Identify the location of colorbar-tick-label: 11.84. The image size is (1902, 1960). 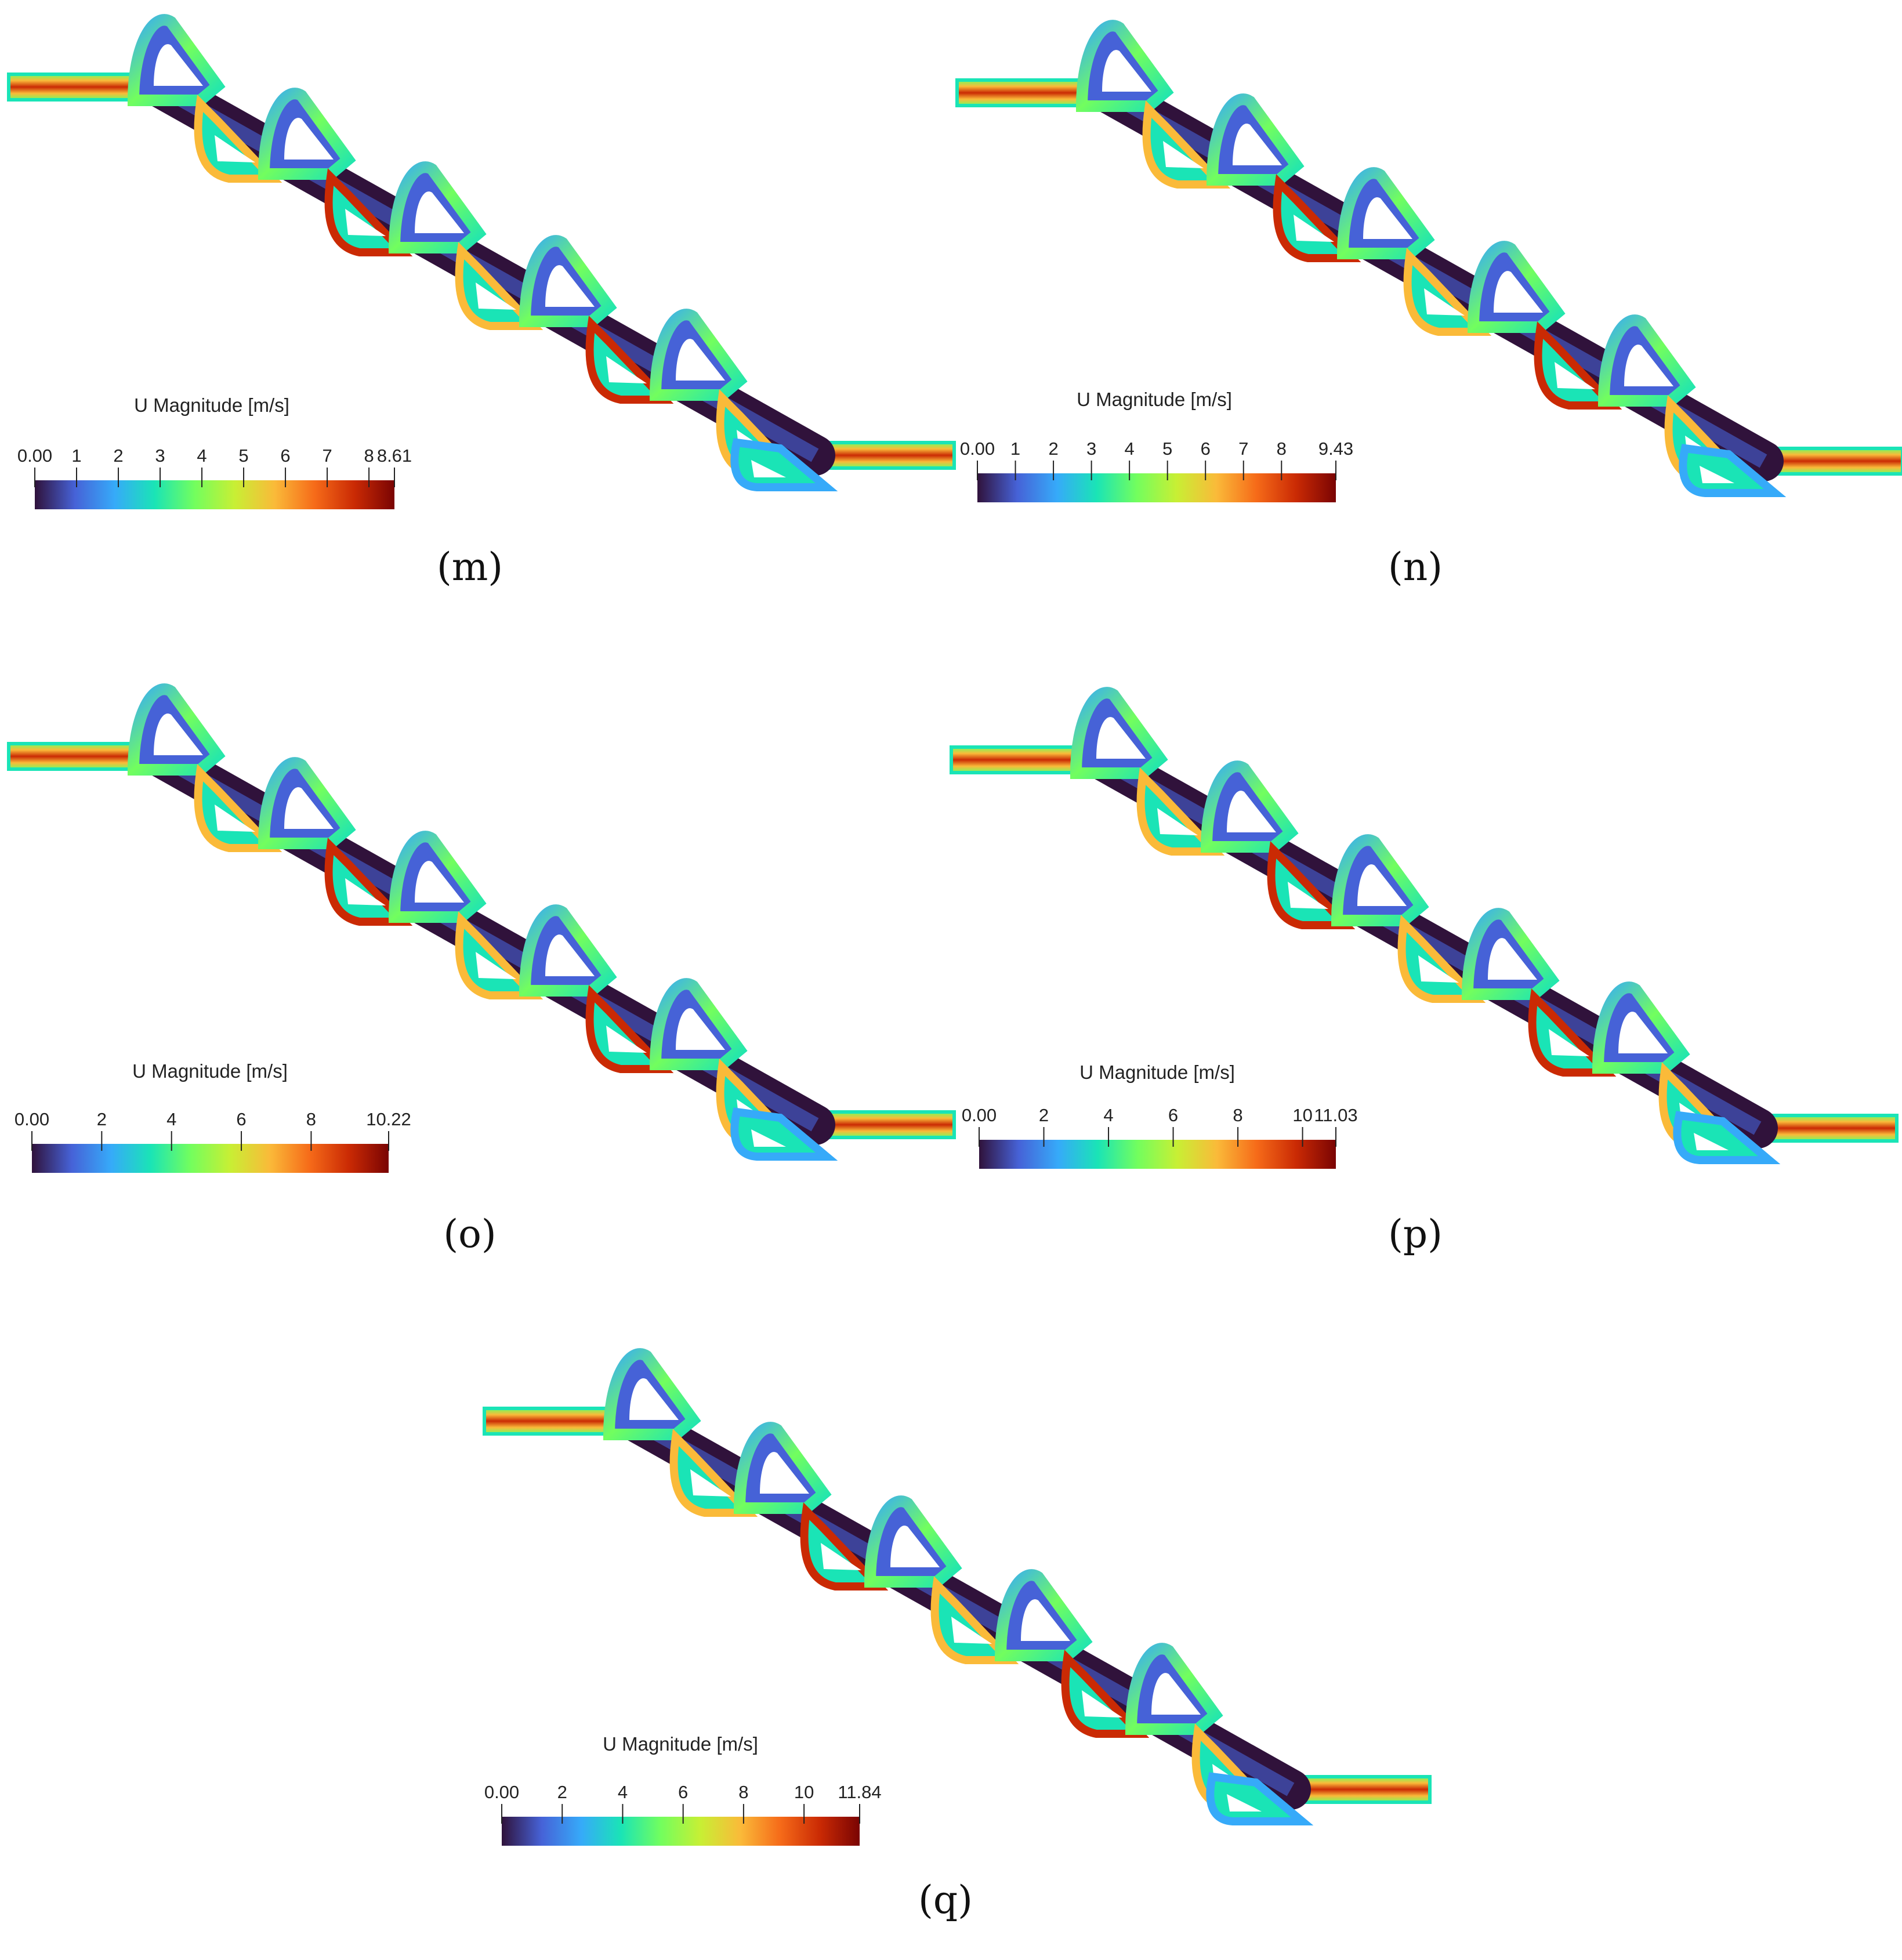
(859, 1792).